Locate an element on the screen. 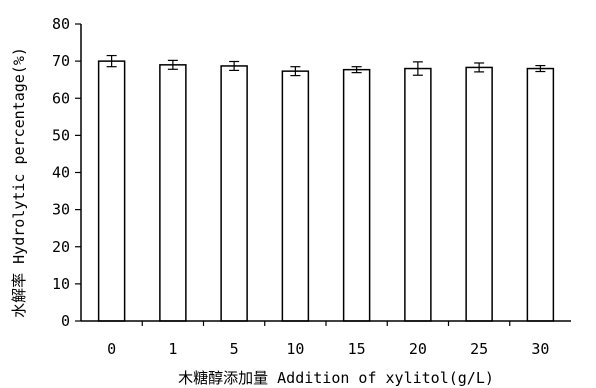  y-tick-label: 0 is located at coordinates (65, 321).